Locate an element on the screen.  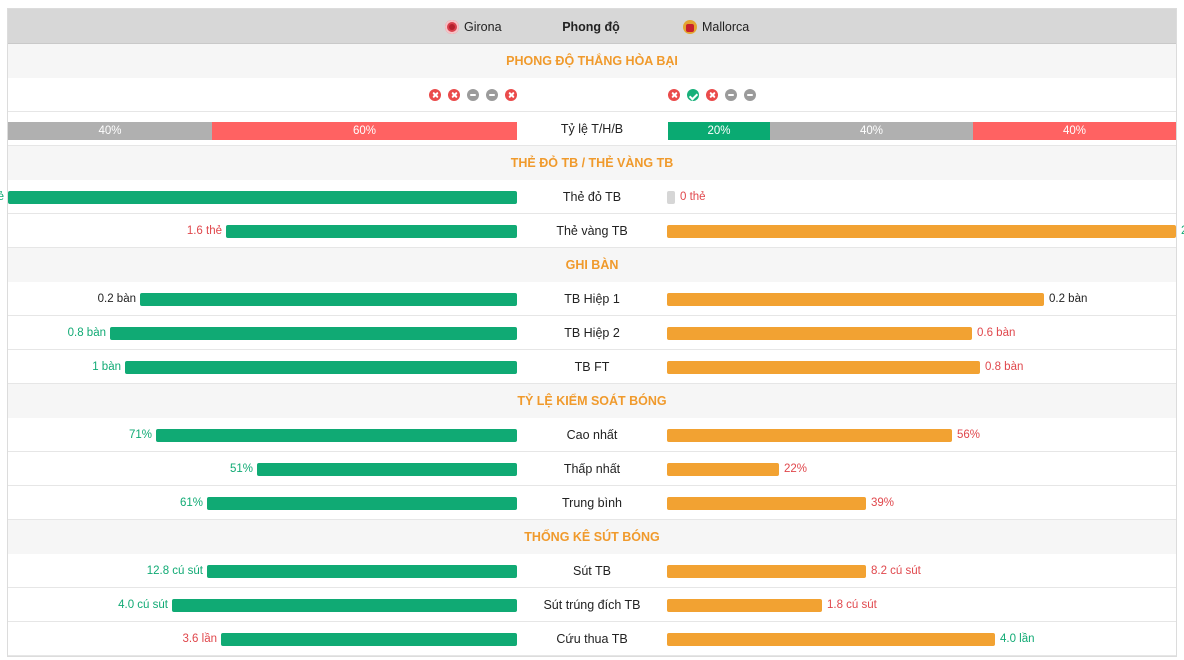
header-center-title: Phong độ is located at coordinates (591, 26).